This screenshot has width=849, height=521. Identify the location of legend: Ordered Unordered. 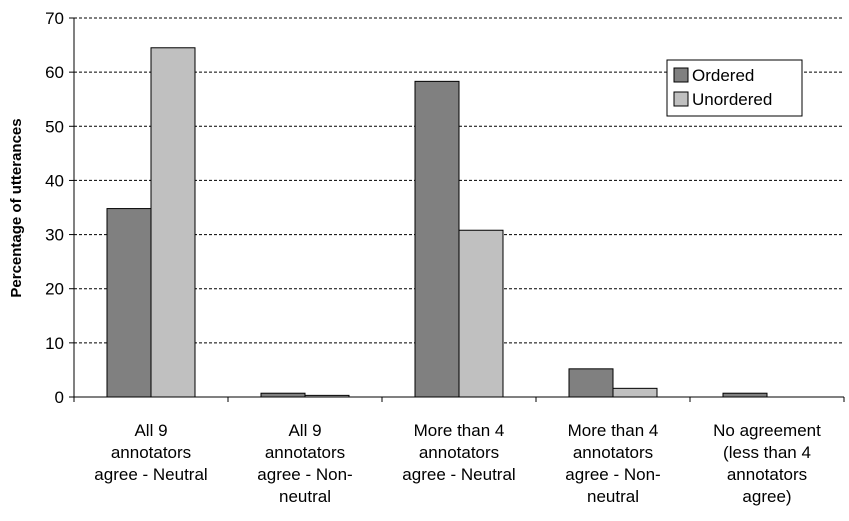
(734, 88).